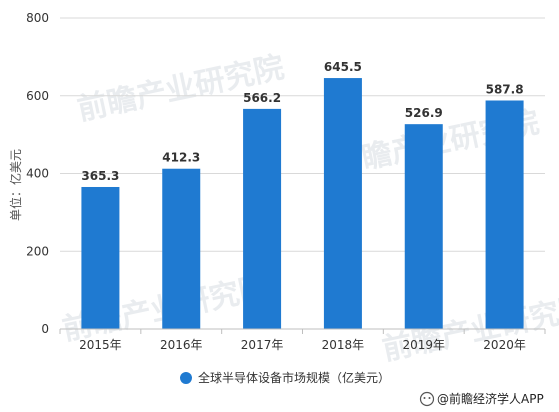  What do you see at coordinates (343, 67) in the screenshot?
I see `bar-value-label: 645.5` at bounding box center [343, 67].